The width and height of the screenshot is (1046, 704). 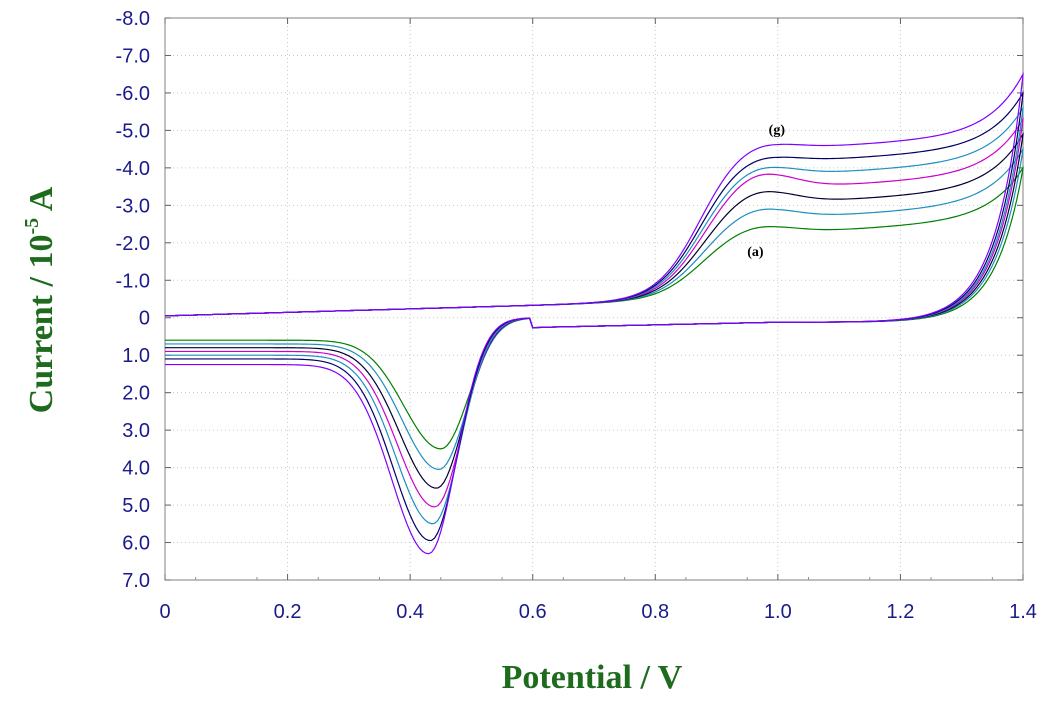 I want to click on y-tick-label: 2.0, so click(x=136, y=394).